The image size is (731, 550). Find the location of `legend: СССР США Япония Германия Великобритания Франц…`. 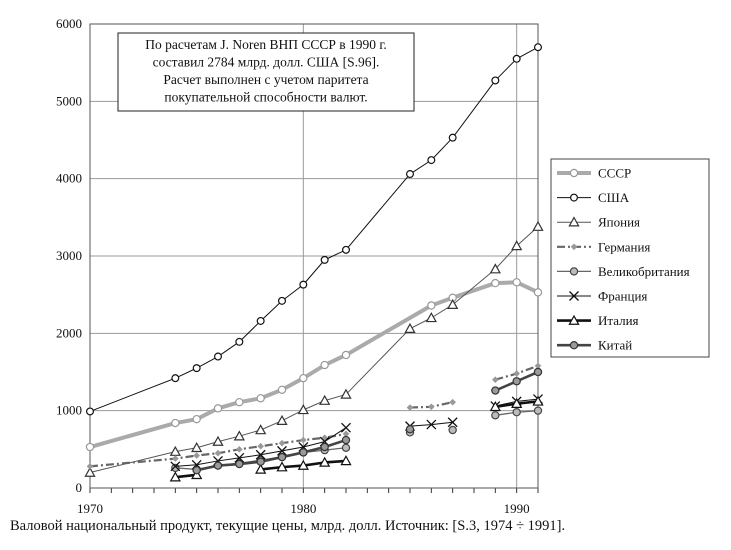

legend: СССР США Япония Германия Великобритания Франц… is located at coordinates (630, 258).